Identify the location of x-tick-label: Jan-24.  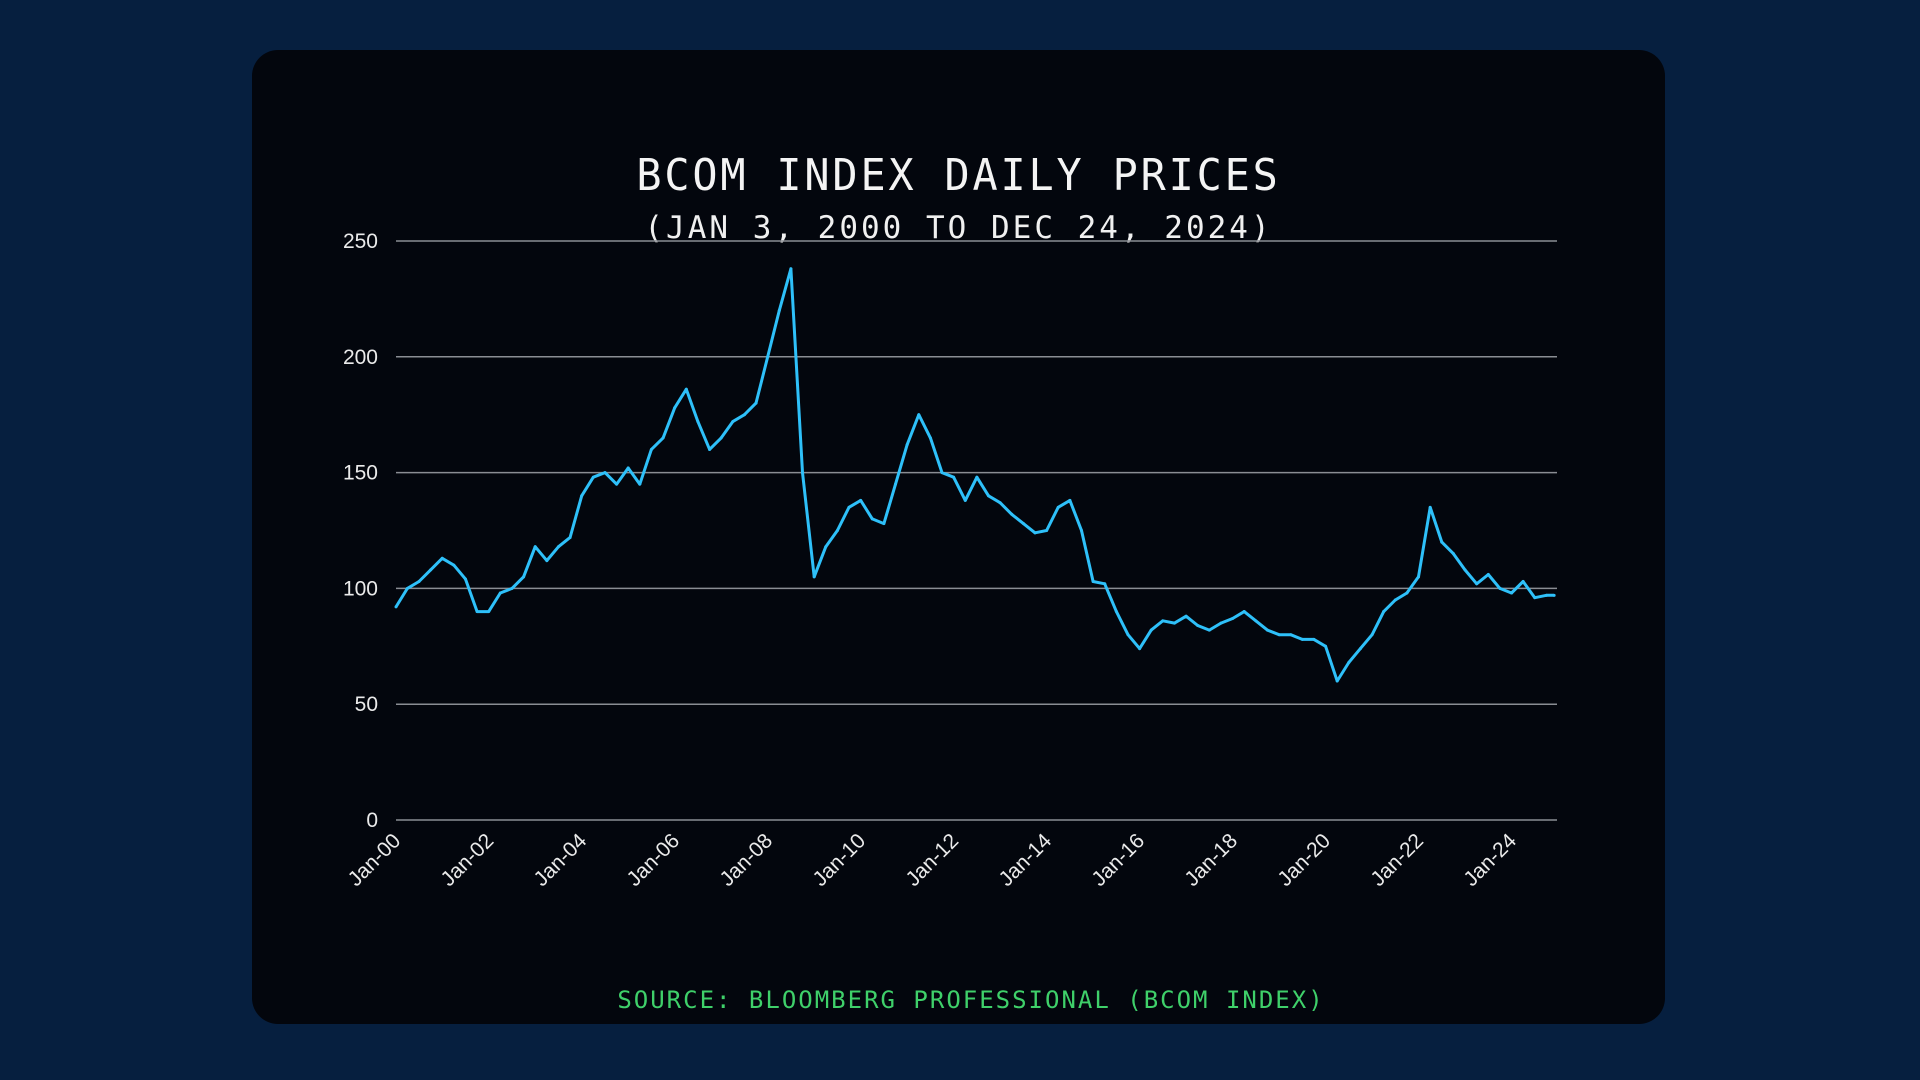
(1490, 860).